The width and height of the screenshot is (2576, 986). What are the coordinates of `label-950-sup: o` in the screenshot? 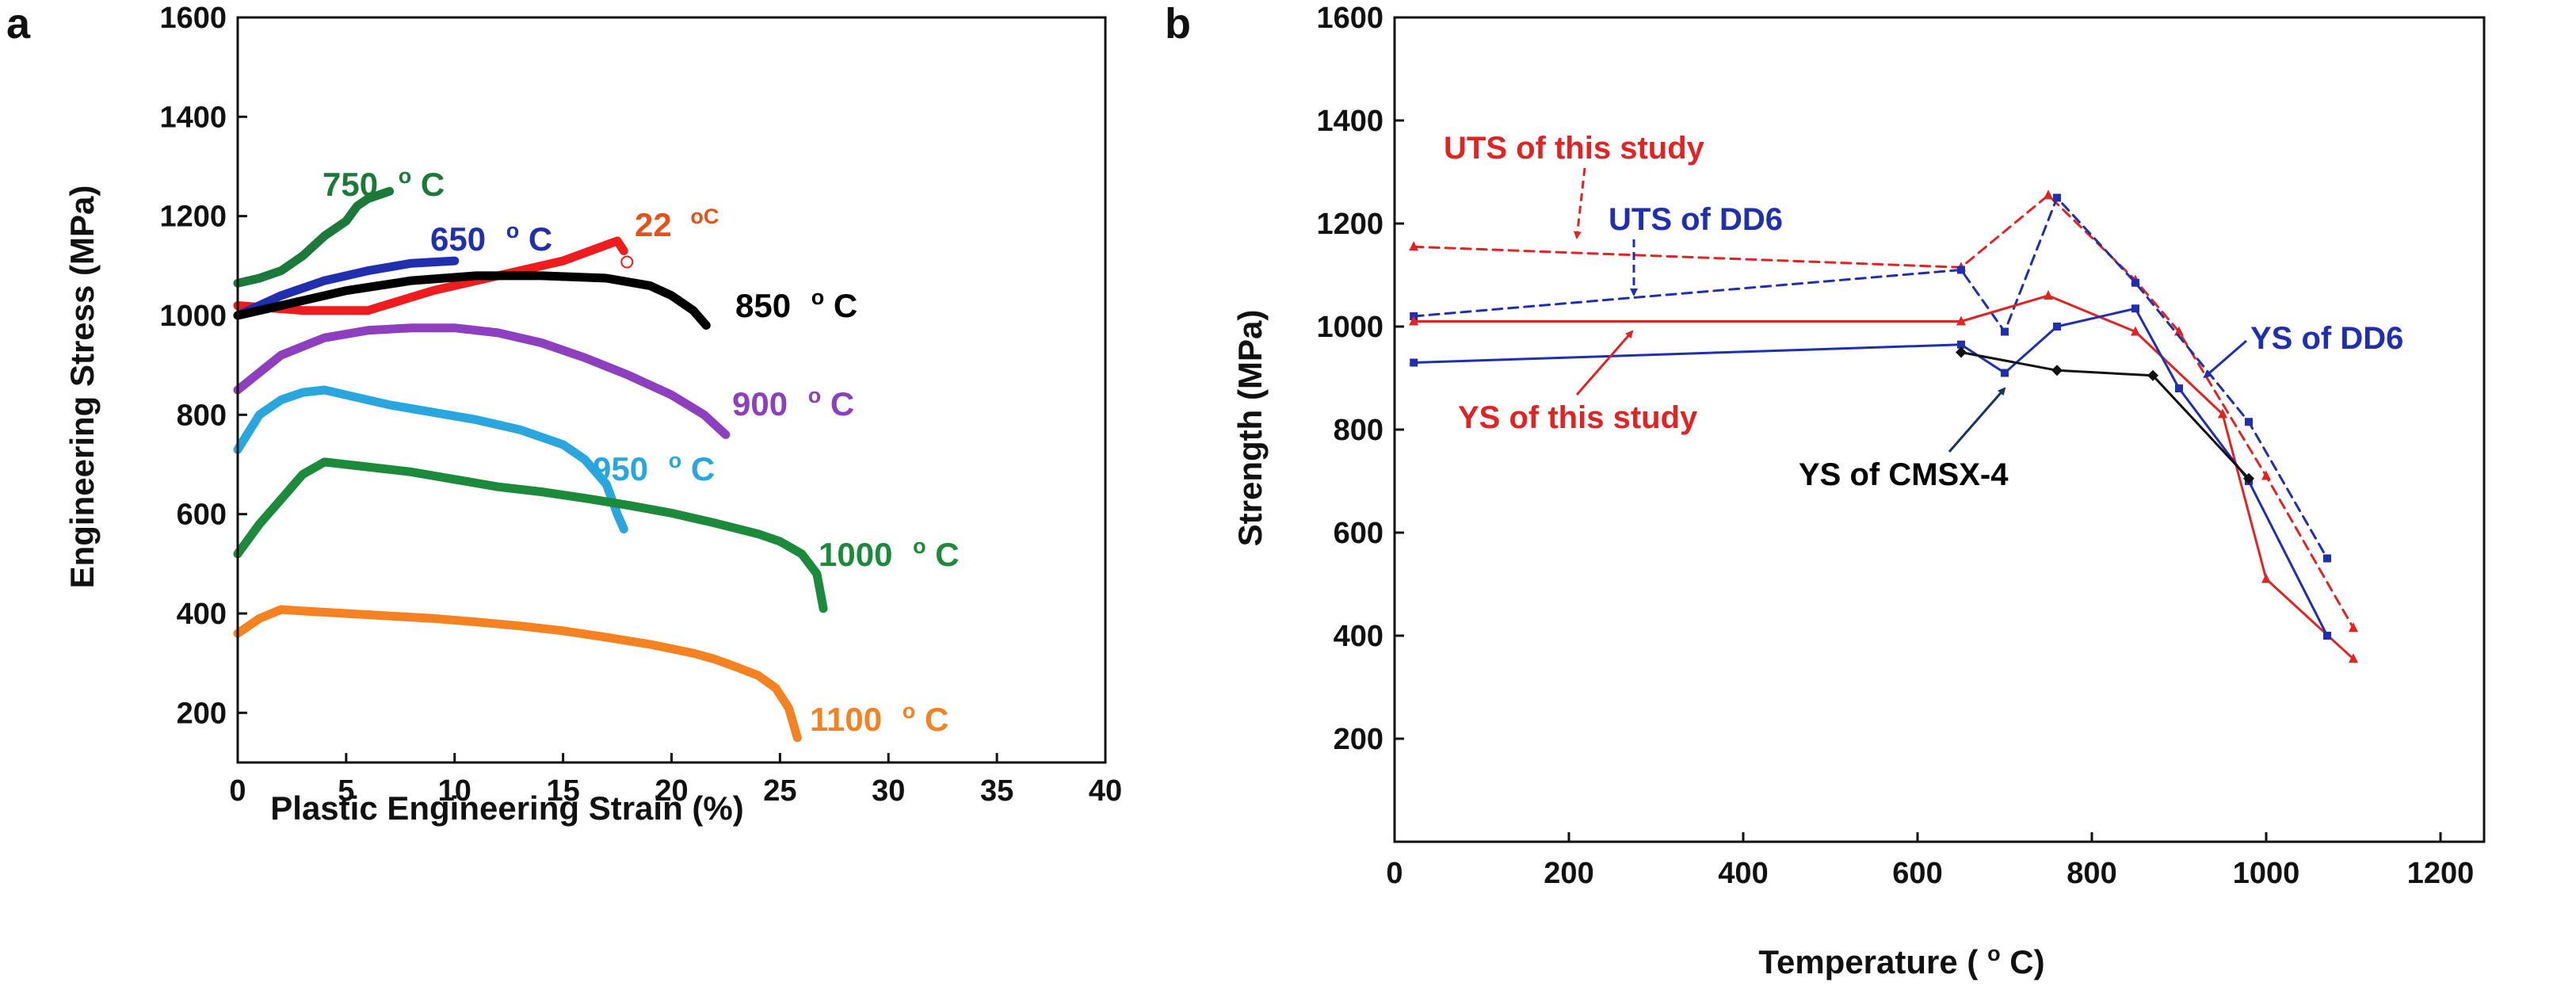 It's located at (675, 461).